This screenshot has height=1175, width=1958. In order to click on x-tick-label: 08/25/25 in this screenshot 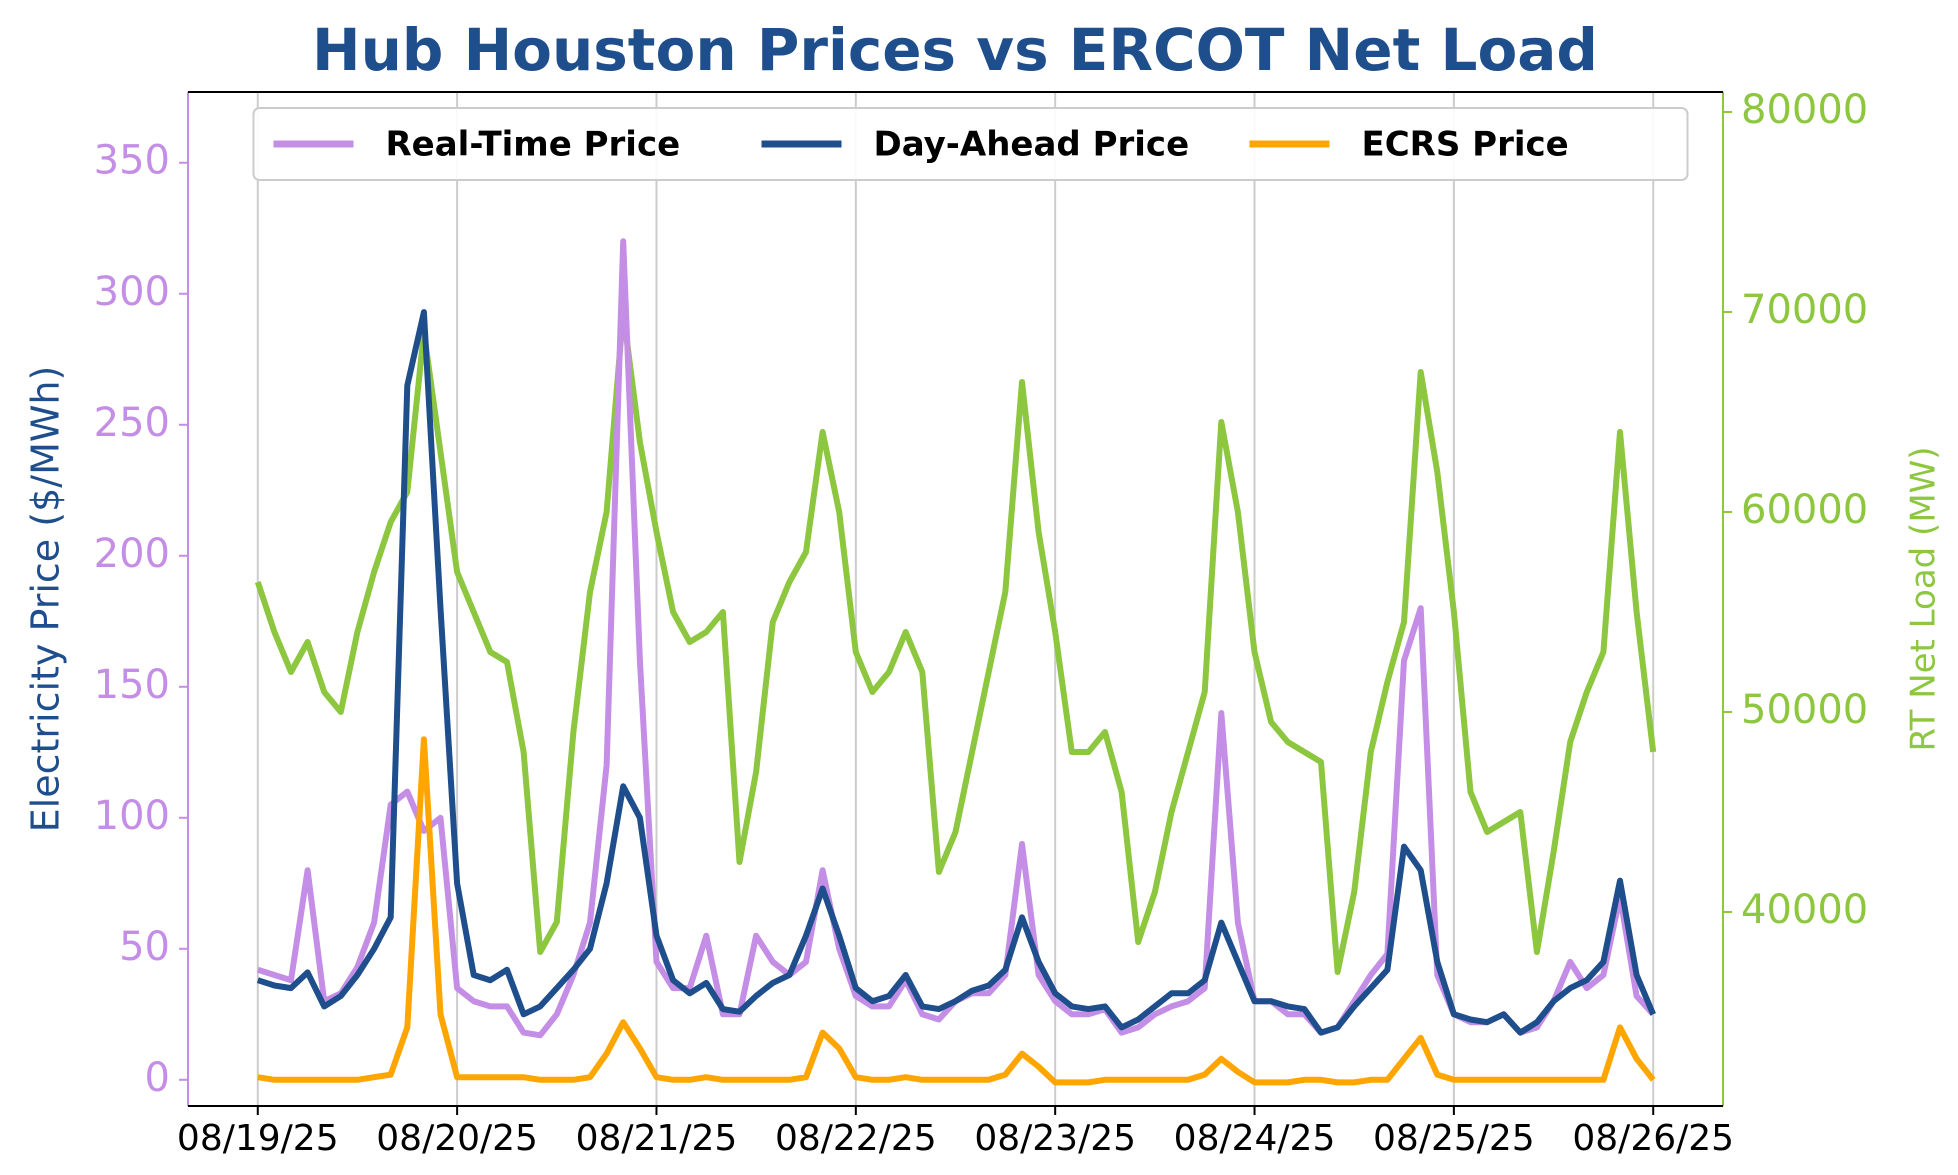, I will do `click(1454, 1138)`.